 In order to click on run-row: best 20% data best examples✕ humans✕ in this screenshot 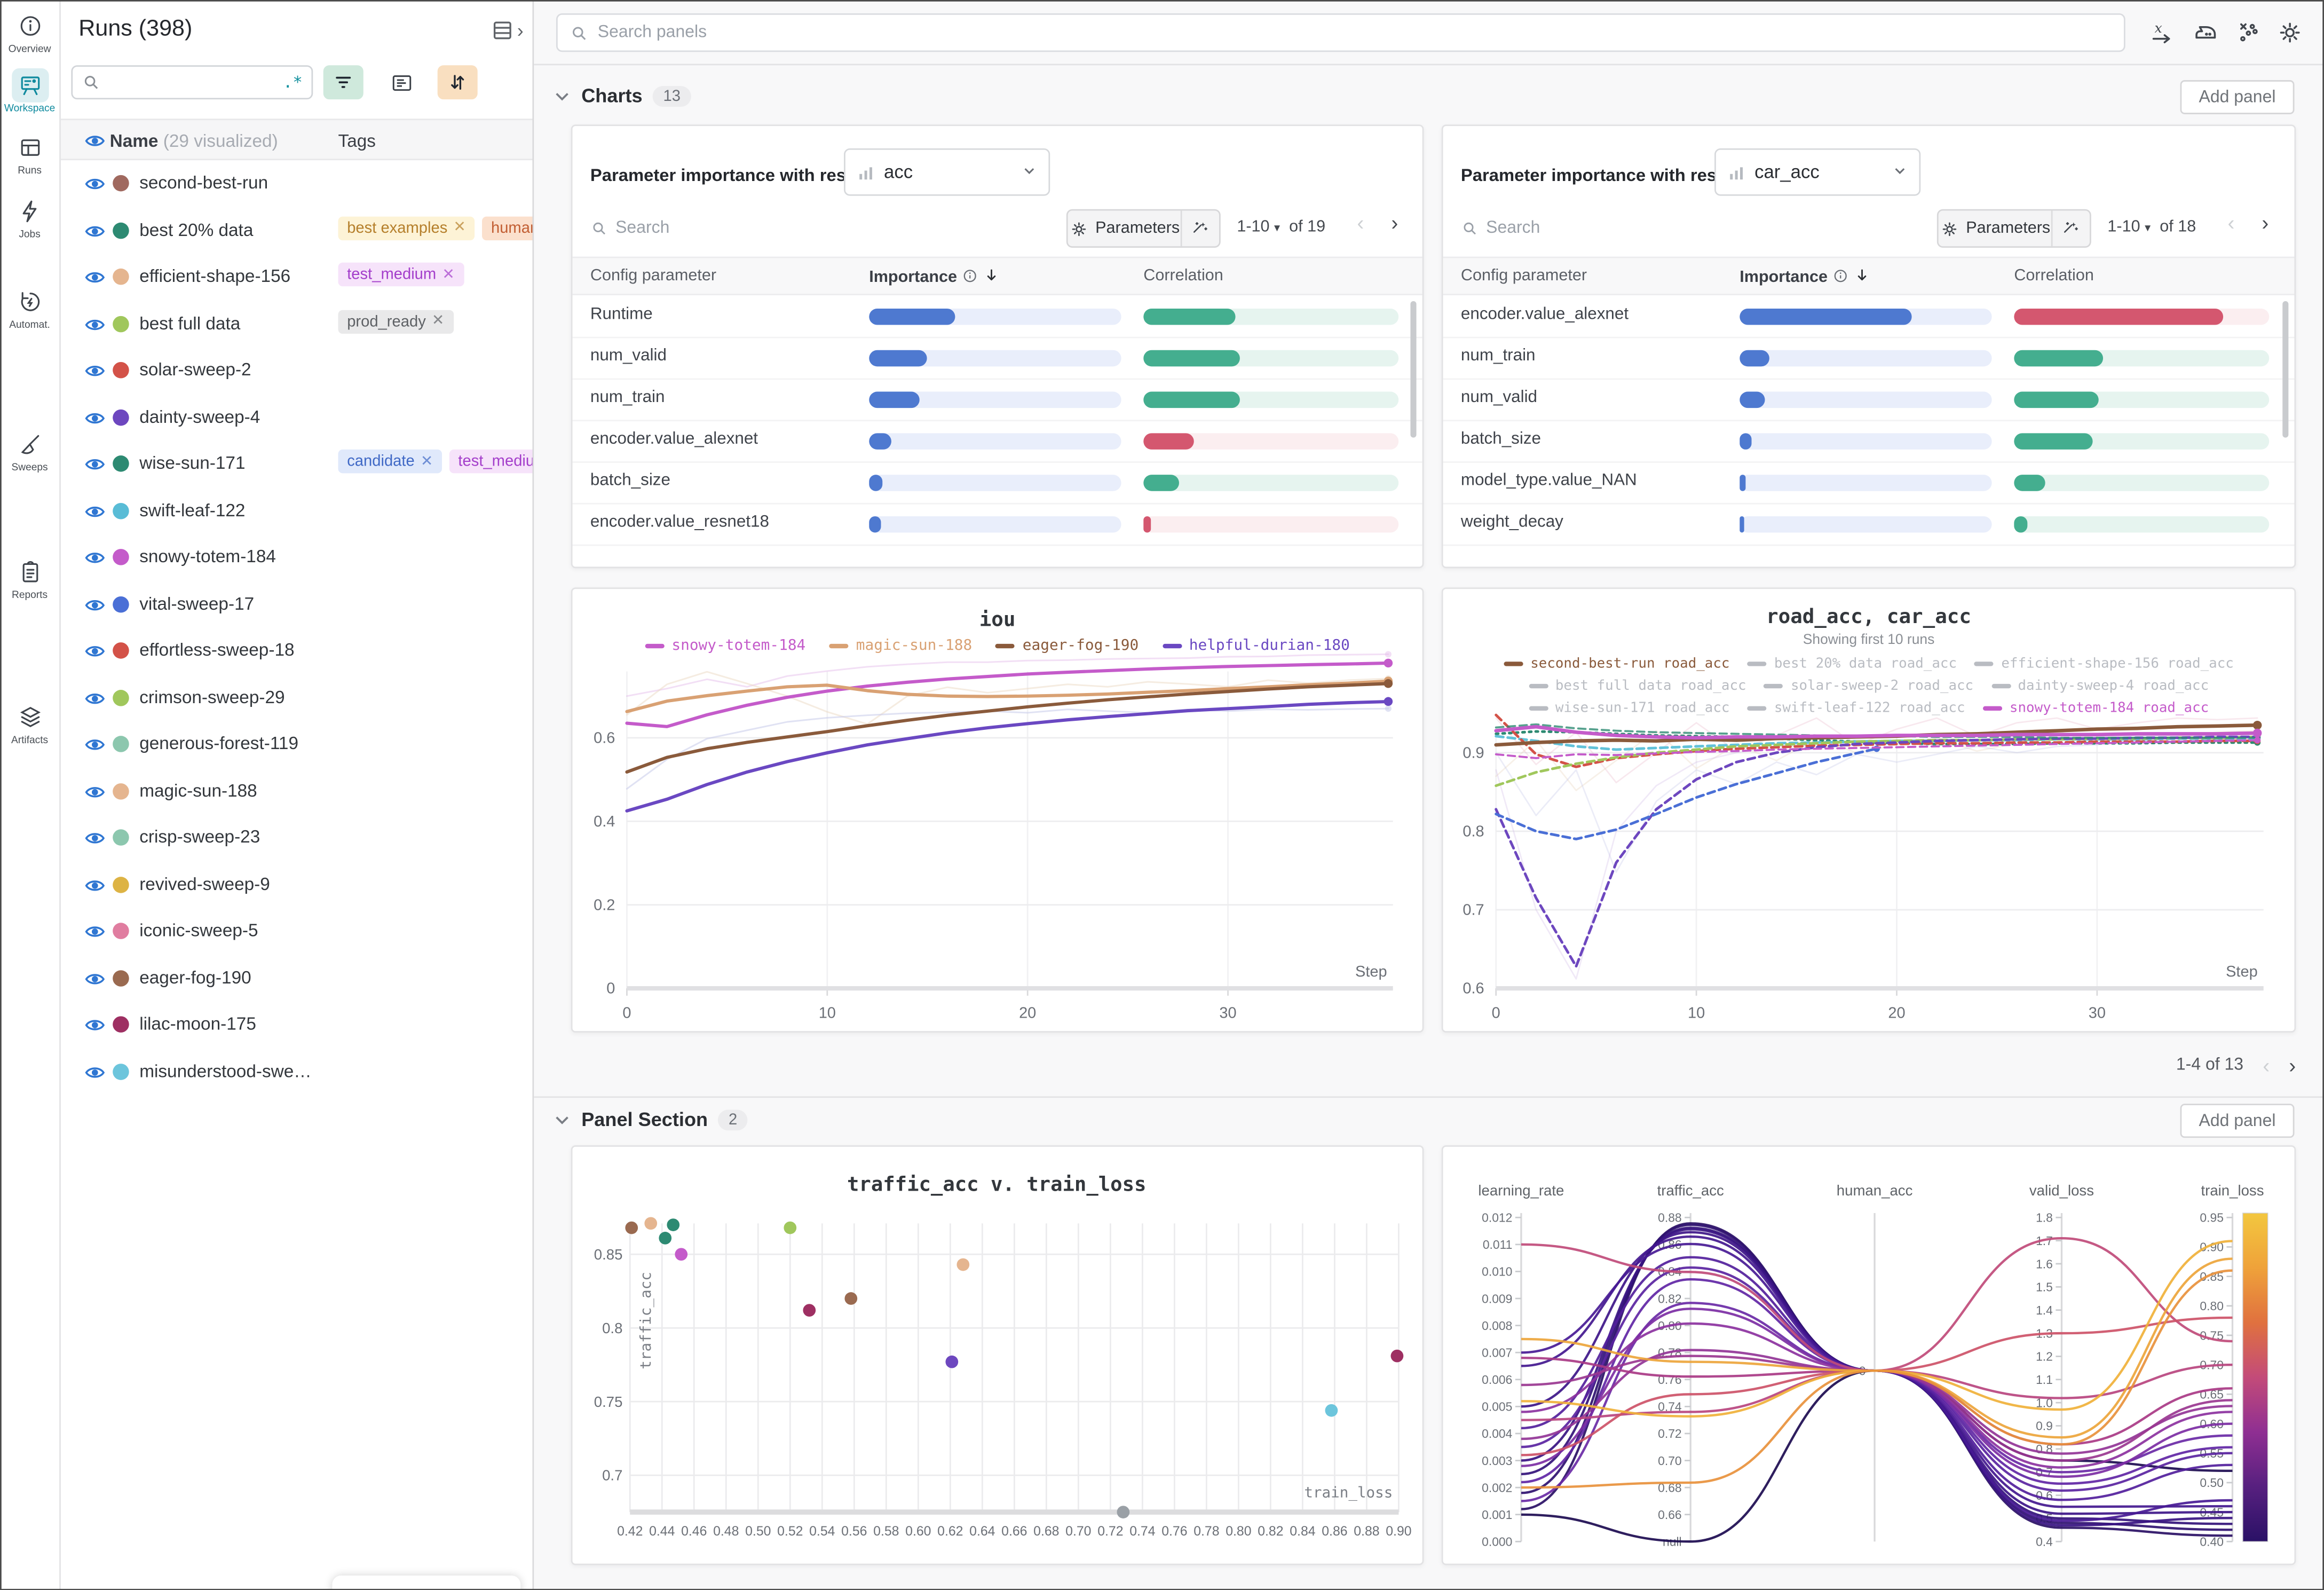, I will do `click(297, 230)`.